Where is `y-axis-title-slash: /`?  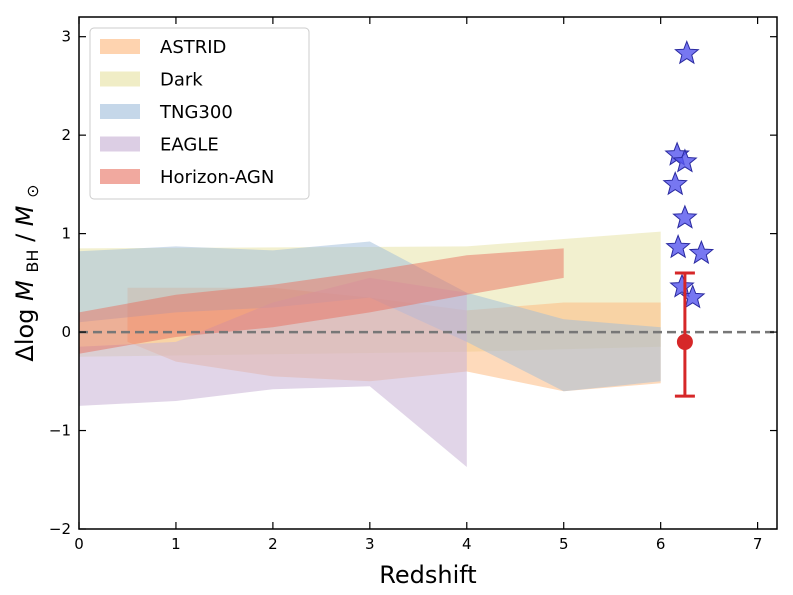
y-axis-title-slash: / is located at coordinates (25, 237).